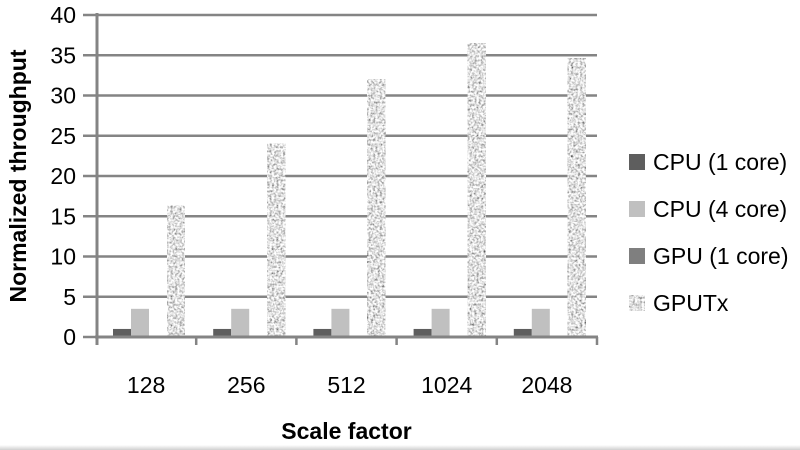  Describe the element at coordinates (446, 385) in the screenshot. I see `x-tick-label: 1024` at that location.